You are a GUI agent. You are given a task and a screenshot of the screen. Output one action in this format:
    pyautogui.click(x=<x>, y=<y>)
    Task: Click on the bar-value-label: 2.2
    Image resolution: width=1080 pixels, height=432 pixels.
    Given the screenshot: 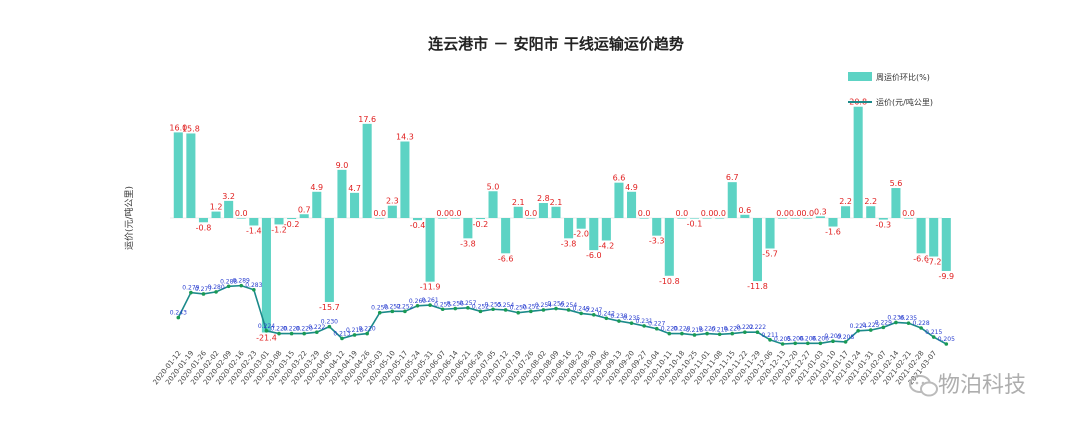 What is the action you would take?
    pyautogui.click(x=845, y=201)
    